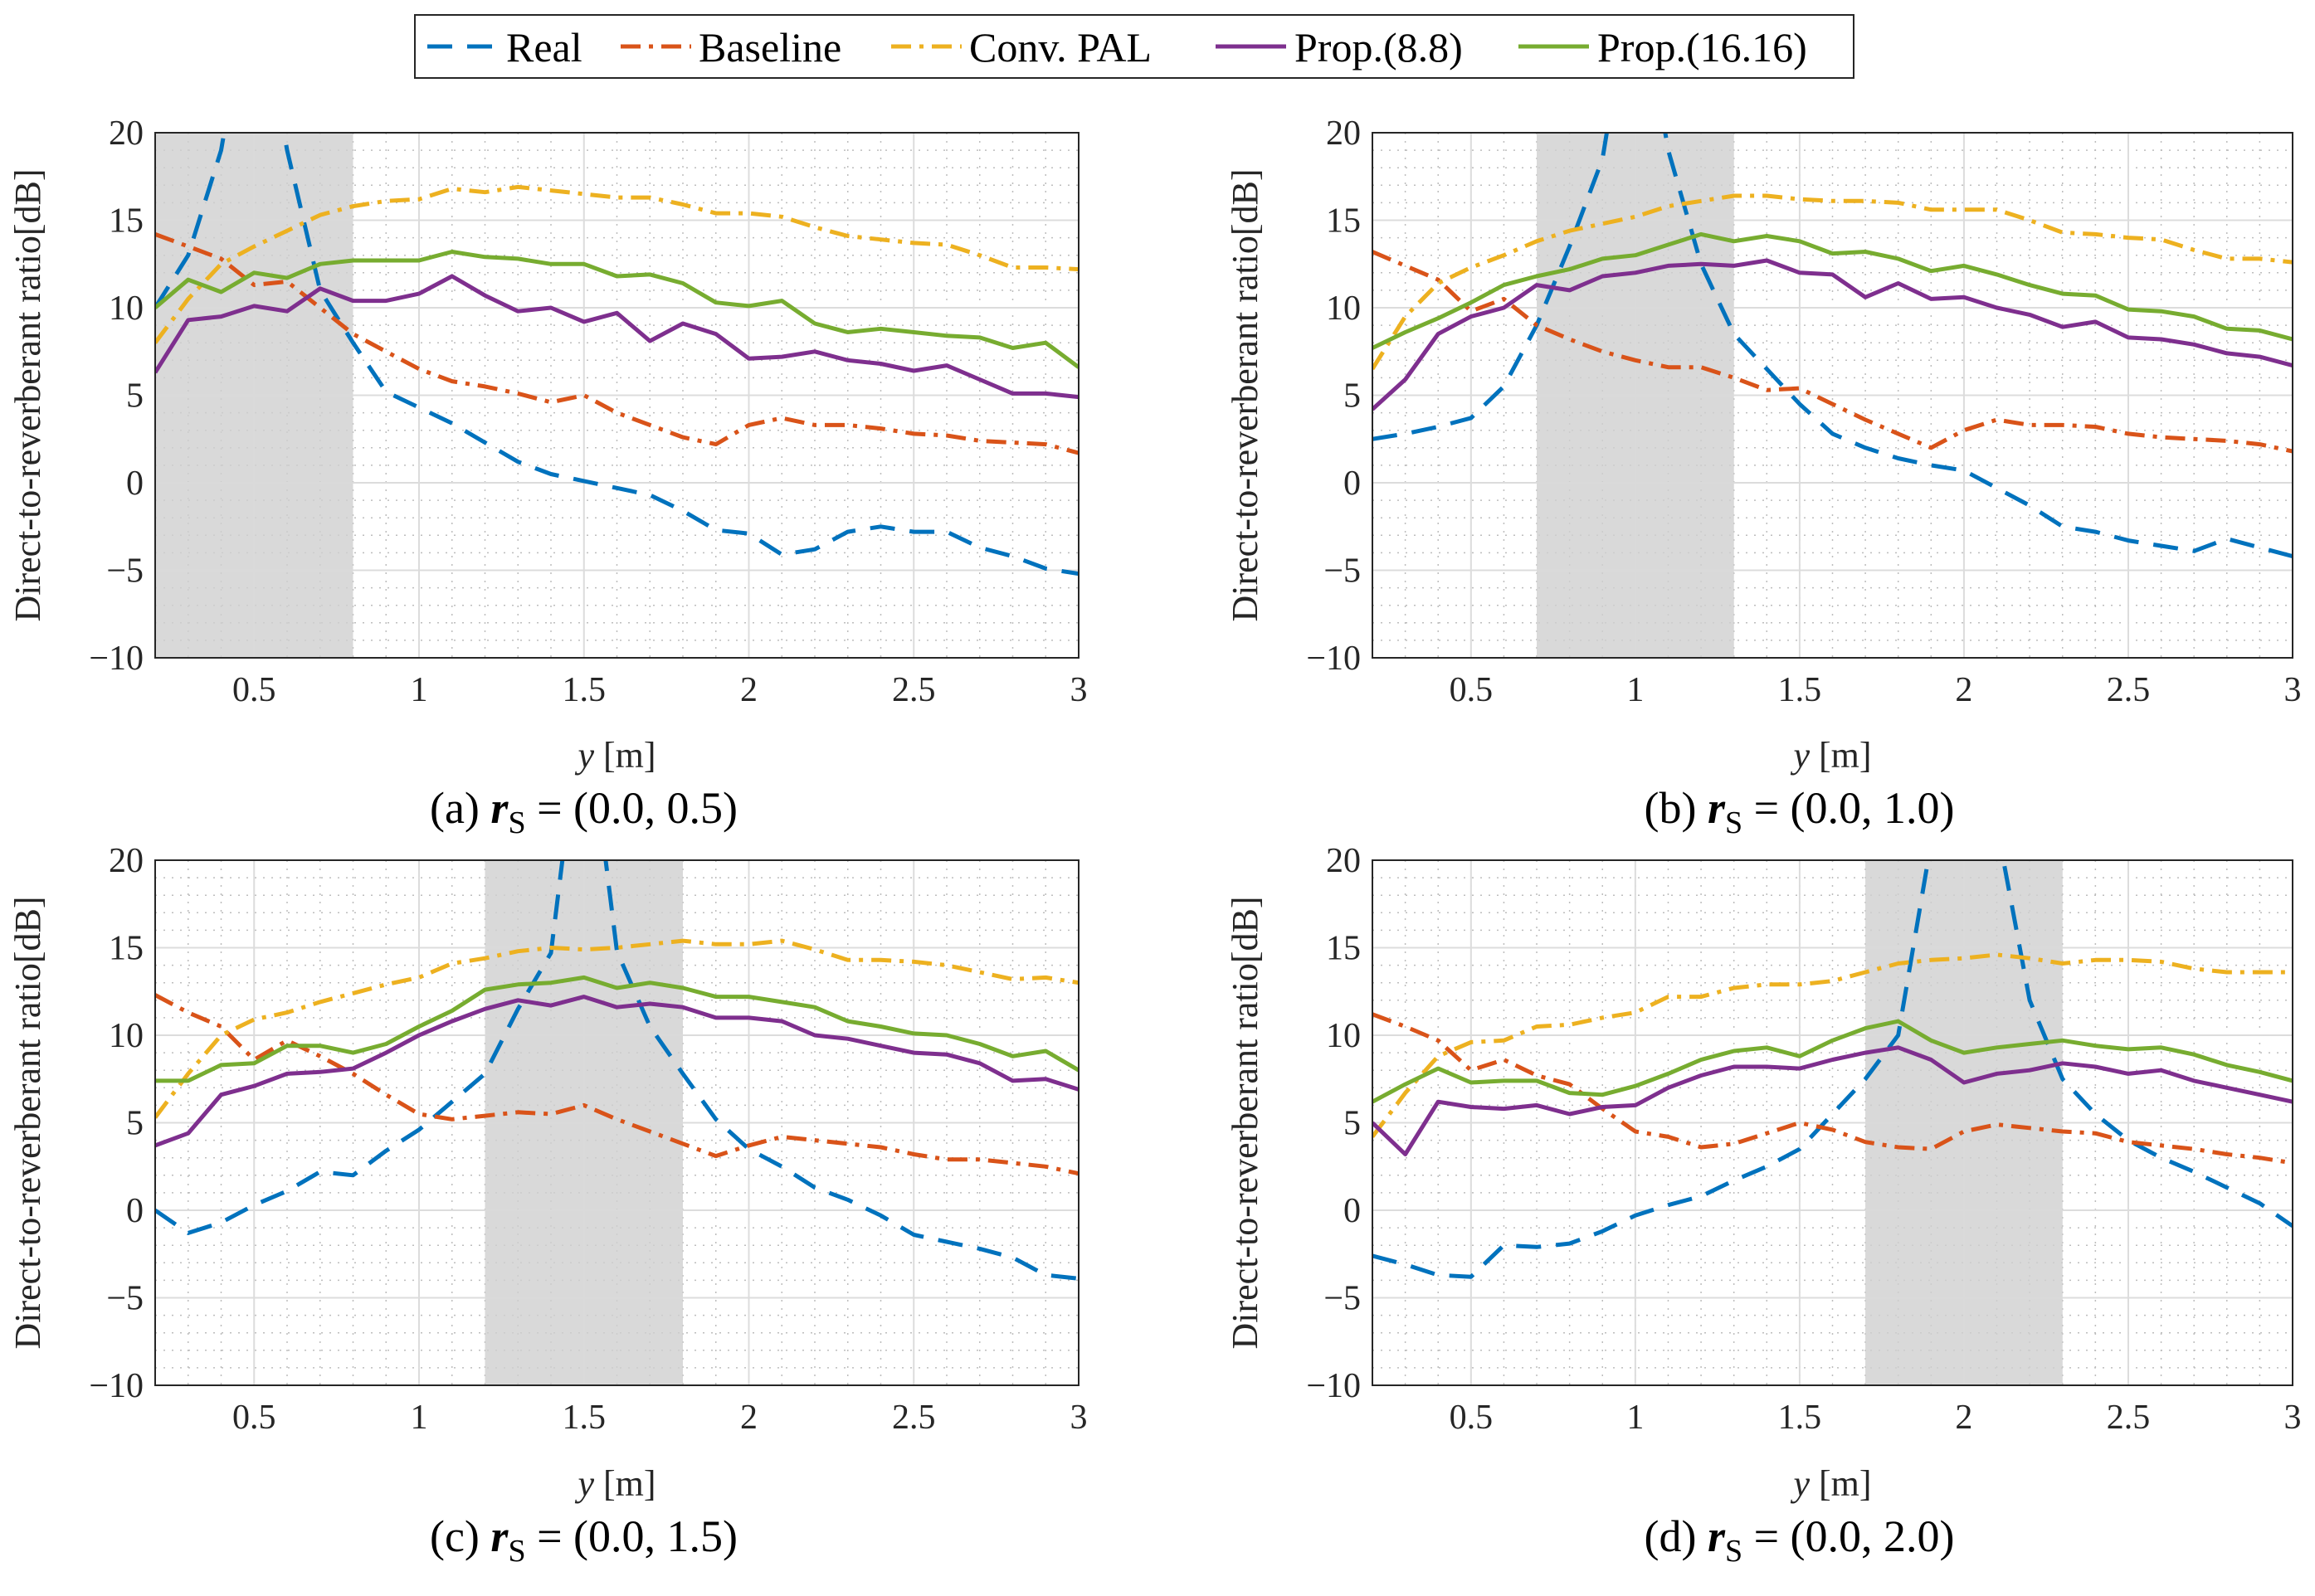  I want to click on panel-caption: (b) rS = (0.0, 1.0), so click(1799, 812).